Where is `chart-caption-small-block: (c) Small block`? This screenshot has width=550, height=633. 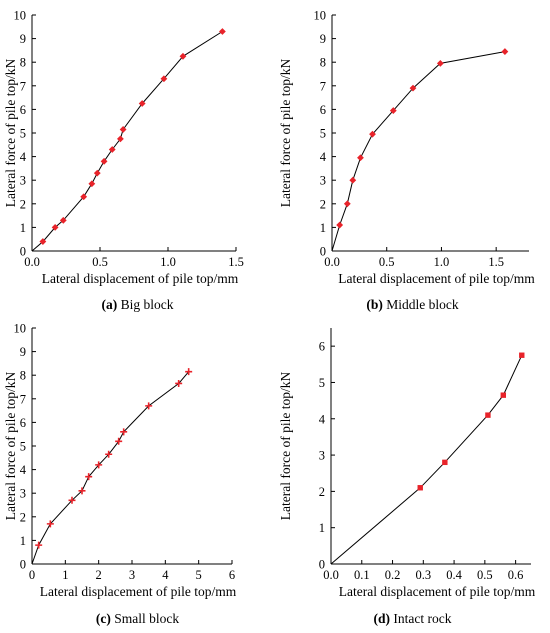
chart-caption-small-block: (c) Small block is located at coordinates (137, 619).